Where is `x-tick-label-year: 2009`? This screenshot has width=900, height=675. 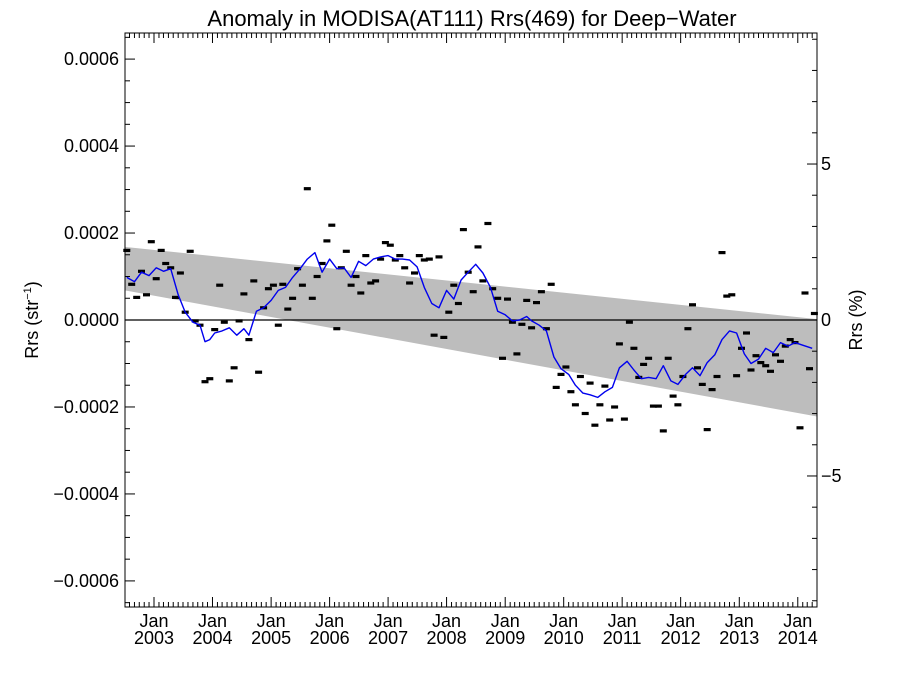
x-tick-label-year: 2009 is located at coordinates (505, 638).